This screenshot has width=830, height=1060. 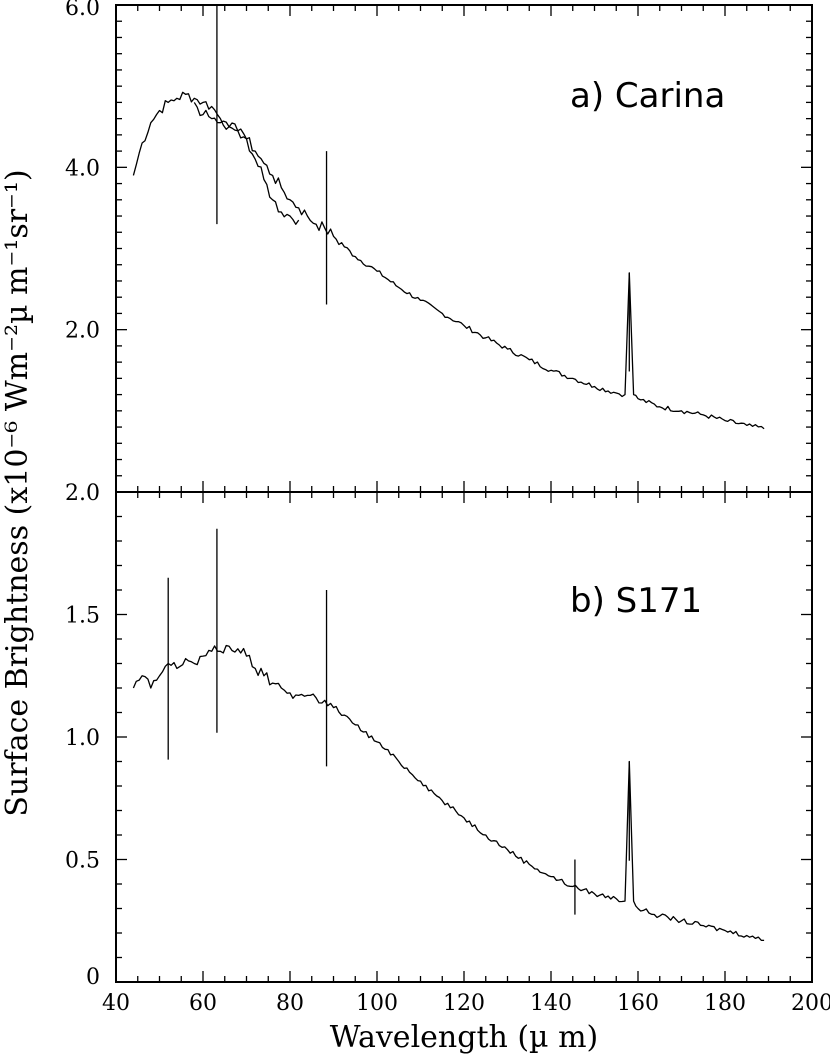 What do you see at coordinates (82, 861) in the screenshot?
I see `y-tick-label: 0.5` at bounding box center [82, 861].